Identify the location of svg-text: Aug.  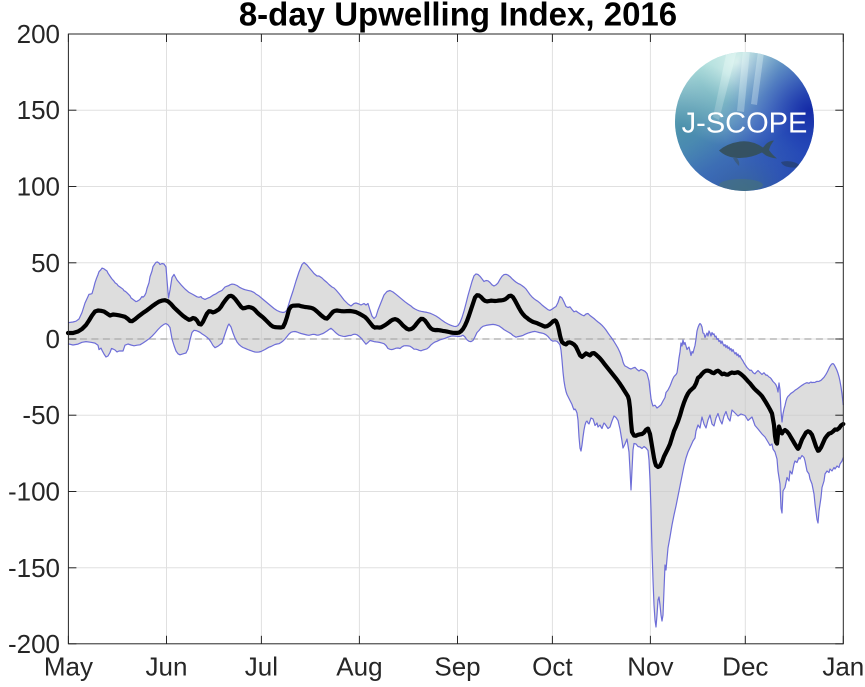
(359, 667).